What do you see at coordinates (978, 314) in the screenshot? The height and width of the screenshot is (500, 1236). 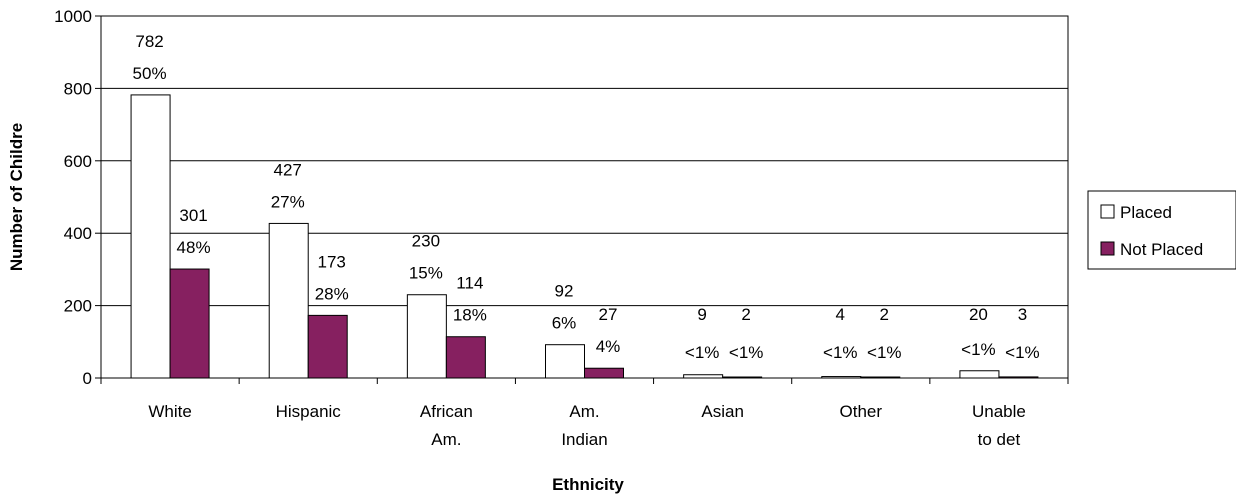 I see `data-label-value: 20` at bounding box center [978, 314].